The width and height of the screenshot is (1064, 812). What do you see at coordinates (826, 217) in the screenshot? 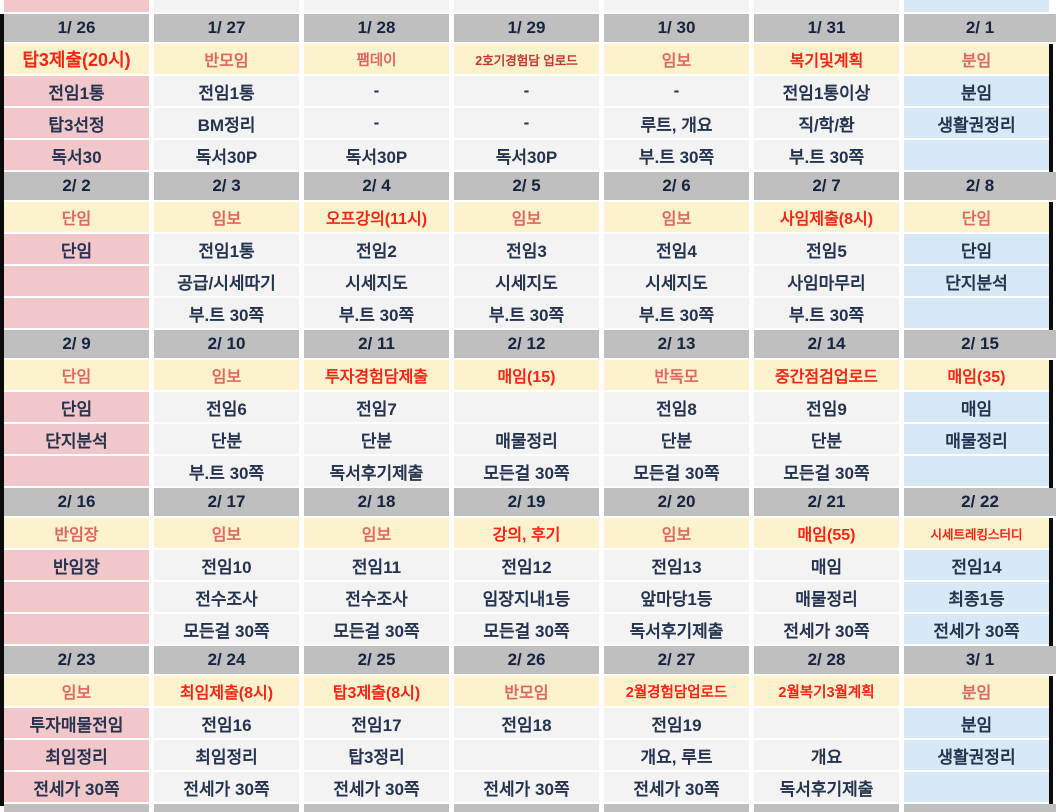
I see `event-title-cell: 사임제출(8시)` at bounding box center [826, 217].